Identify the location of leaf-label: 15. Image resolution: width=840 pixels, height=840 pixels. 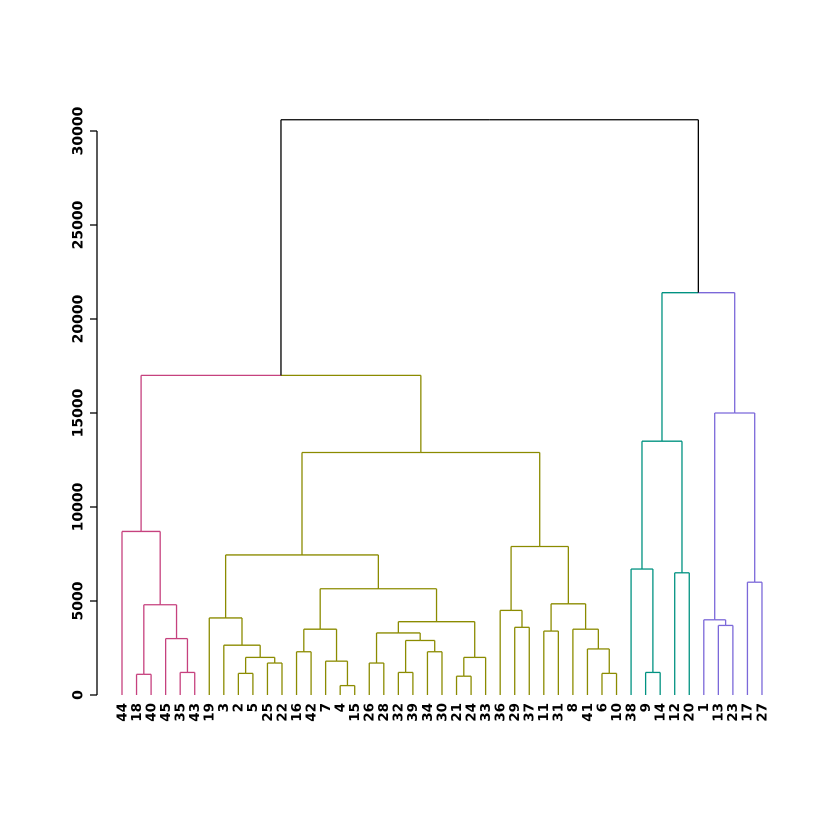
(355, 712).